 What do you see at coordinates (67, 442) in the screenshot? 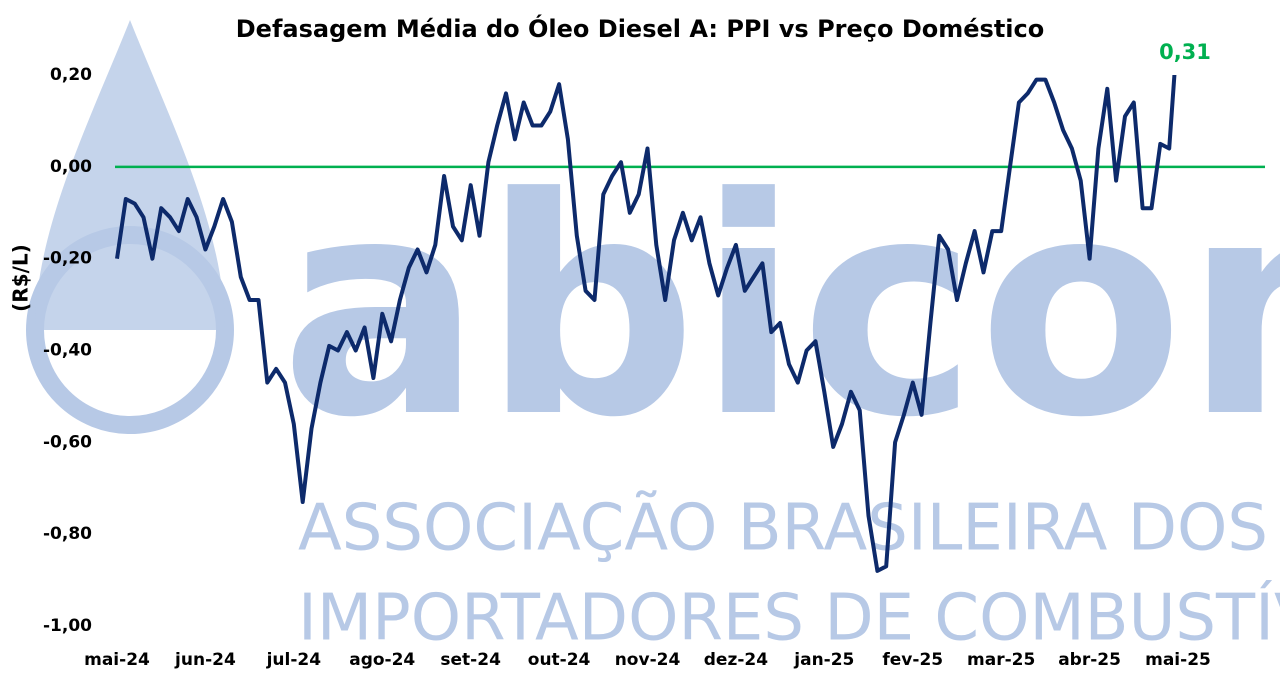
I see `y-tick-label: -0,60` at bounding box center [67, 442].